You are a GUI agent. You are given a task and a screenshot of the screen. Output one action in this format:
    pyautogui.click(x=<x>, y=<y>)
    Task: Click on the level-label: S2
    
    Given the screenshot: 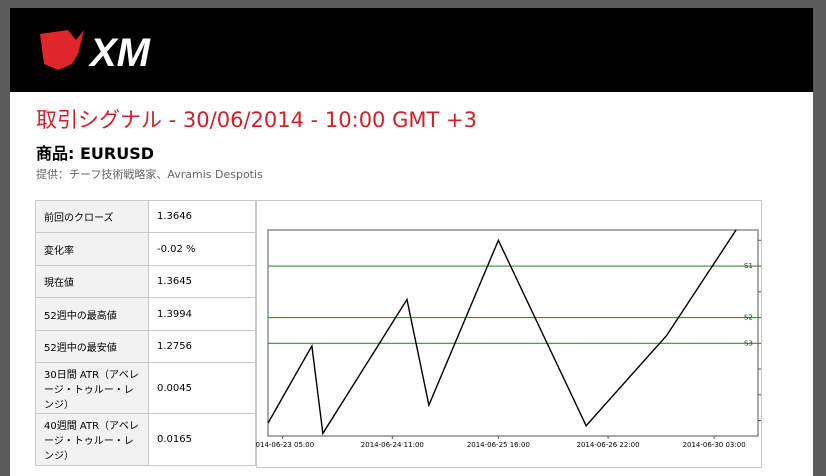 What is the action you would take?
    pyautogui.click(x=748, y=318)
    